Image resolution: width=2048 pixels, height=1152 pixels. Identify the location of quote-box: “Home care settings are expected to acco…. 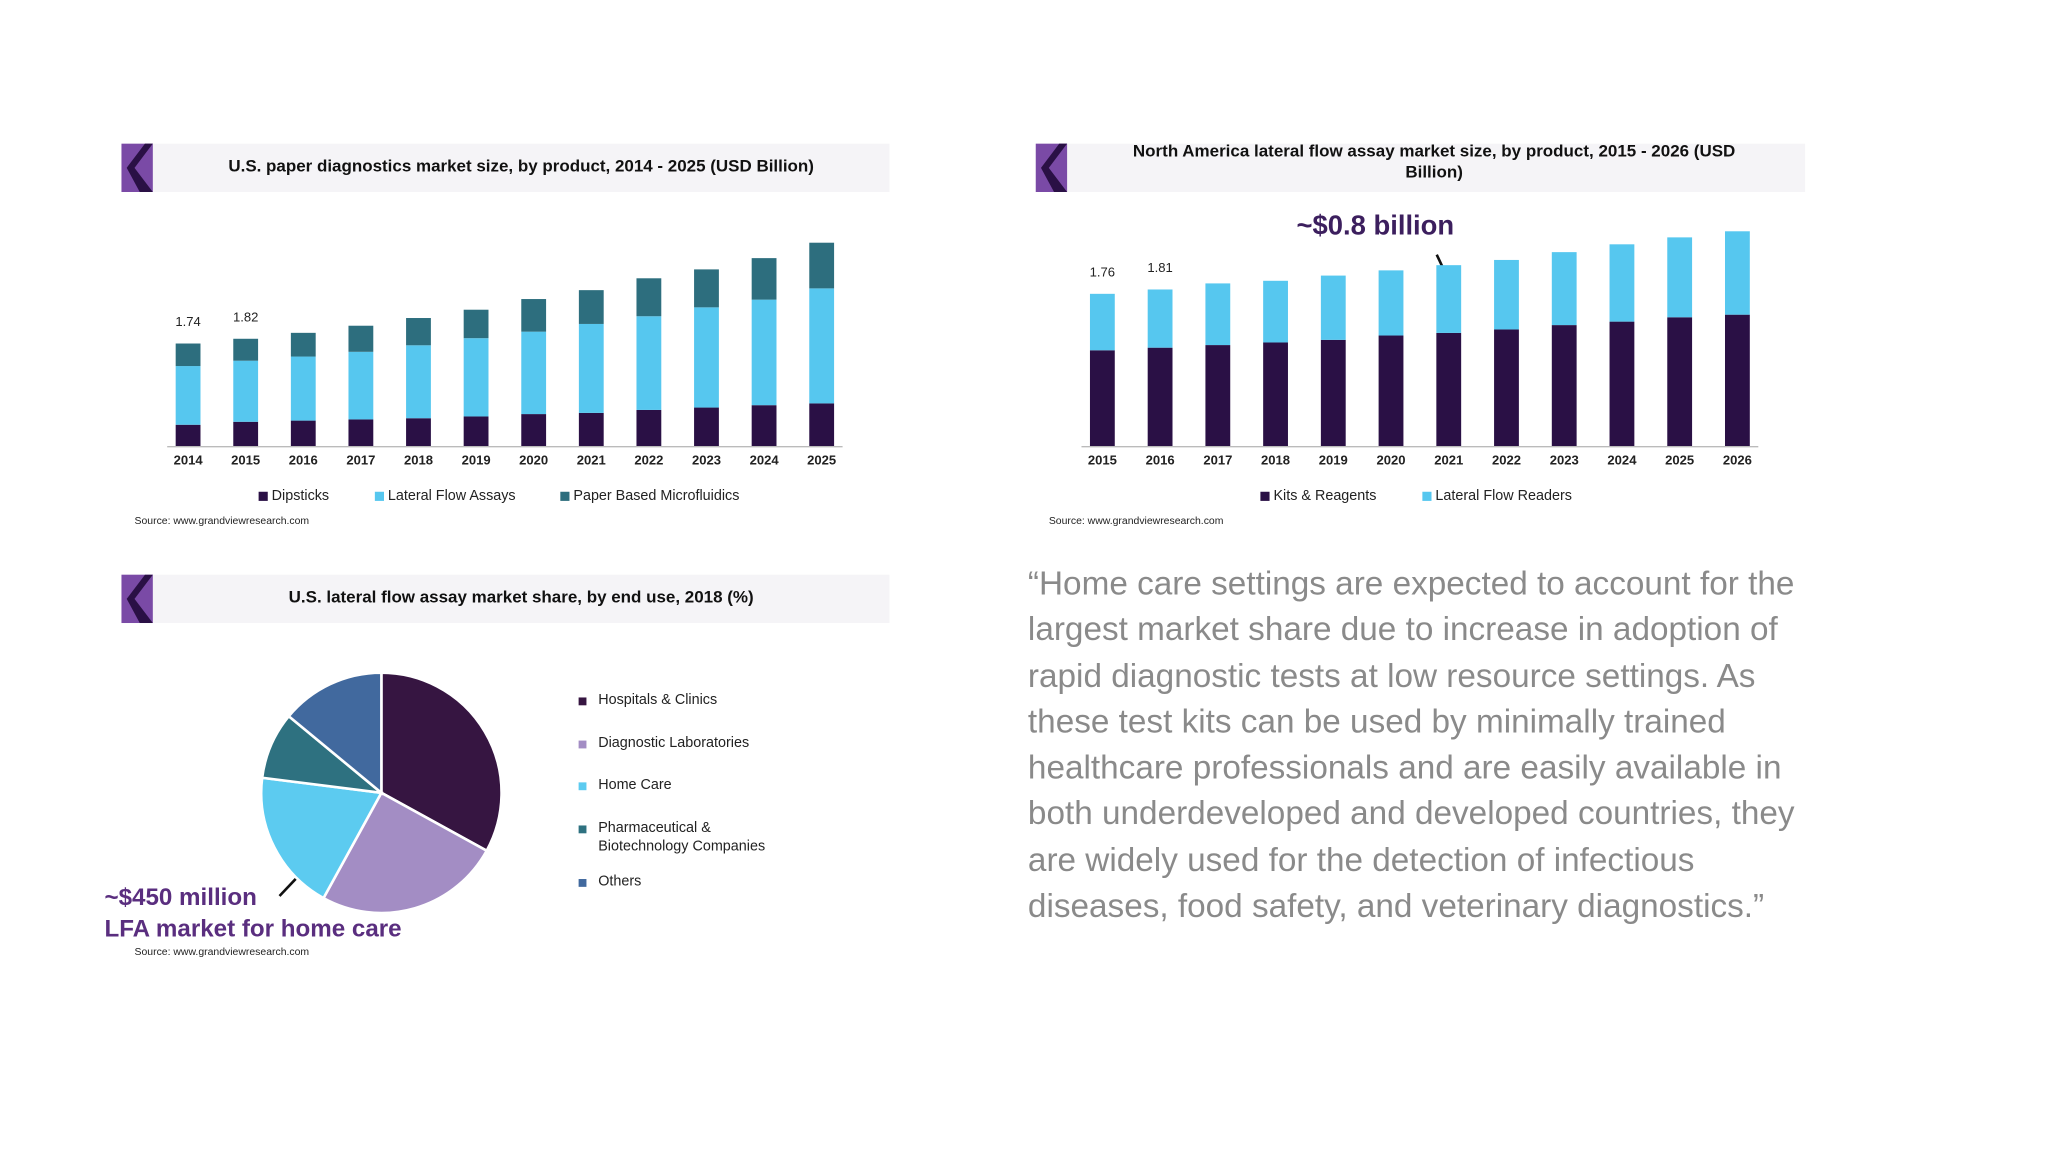
(1411, 745).